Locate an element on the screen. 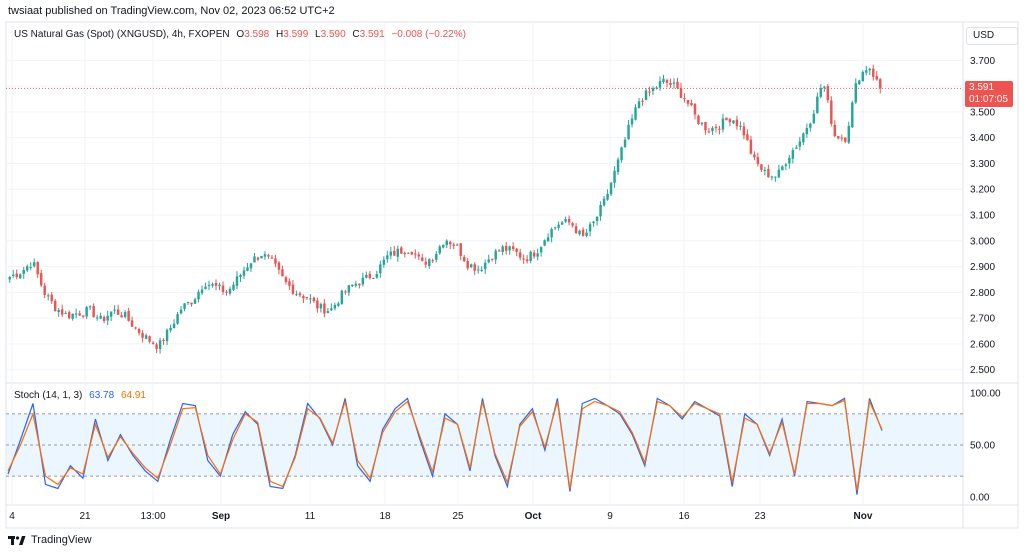 This screenshot has width=1024, height=555. change-value: −0.008 (−0.22%) is located at coordinates (428, 34).